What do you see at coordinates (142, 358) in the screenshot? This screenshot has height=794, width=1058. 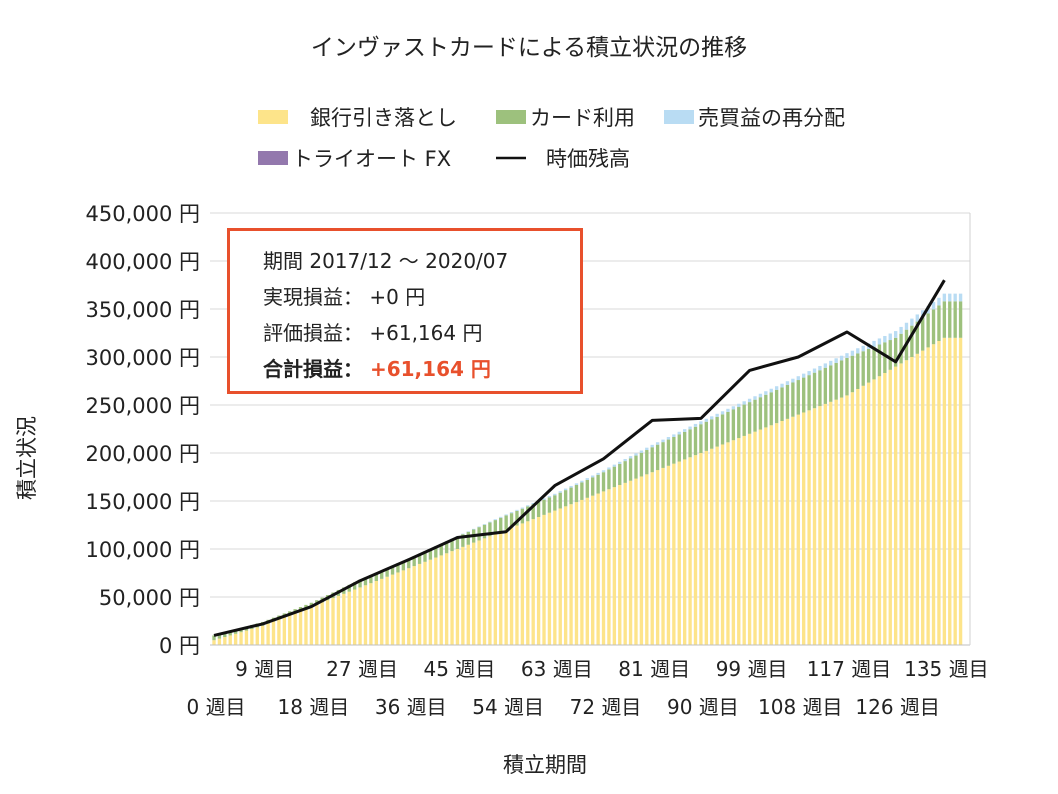 I see `y-tick-label: 300,000 円` at bounding box center [142, 358].